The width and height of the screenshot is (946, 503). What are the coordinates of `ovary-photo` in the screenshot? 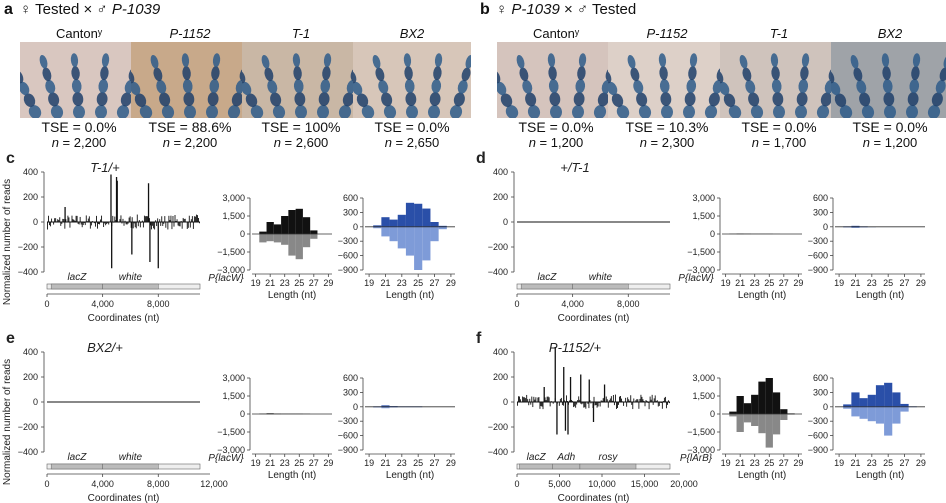 It's located at (556, 80).